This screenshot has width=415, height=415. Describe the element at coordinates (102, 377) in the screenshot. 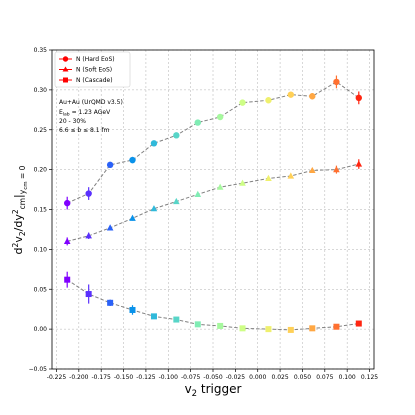

I see `x-tick-label: -0.175` at that location.